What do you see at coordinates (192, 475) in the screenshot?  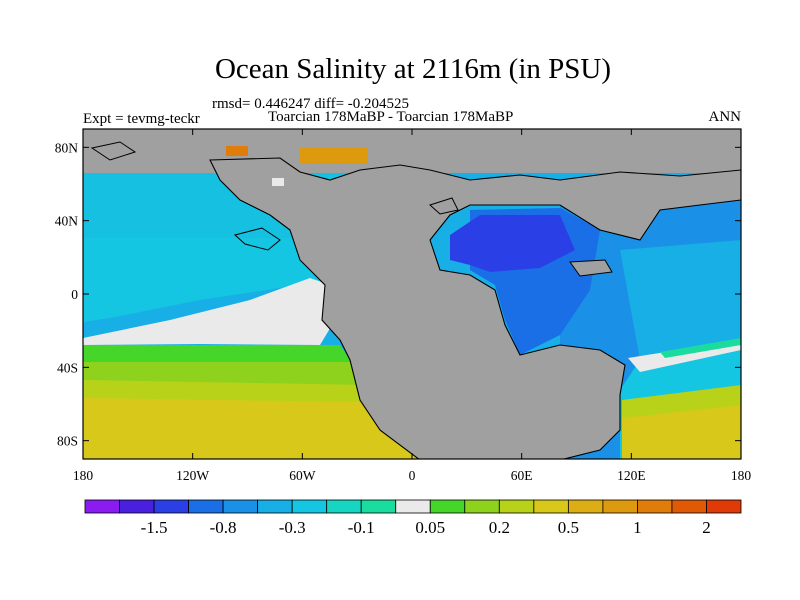 I see `lon-tick-label: 120W` at bounding box center [192, 475].